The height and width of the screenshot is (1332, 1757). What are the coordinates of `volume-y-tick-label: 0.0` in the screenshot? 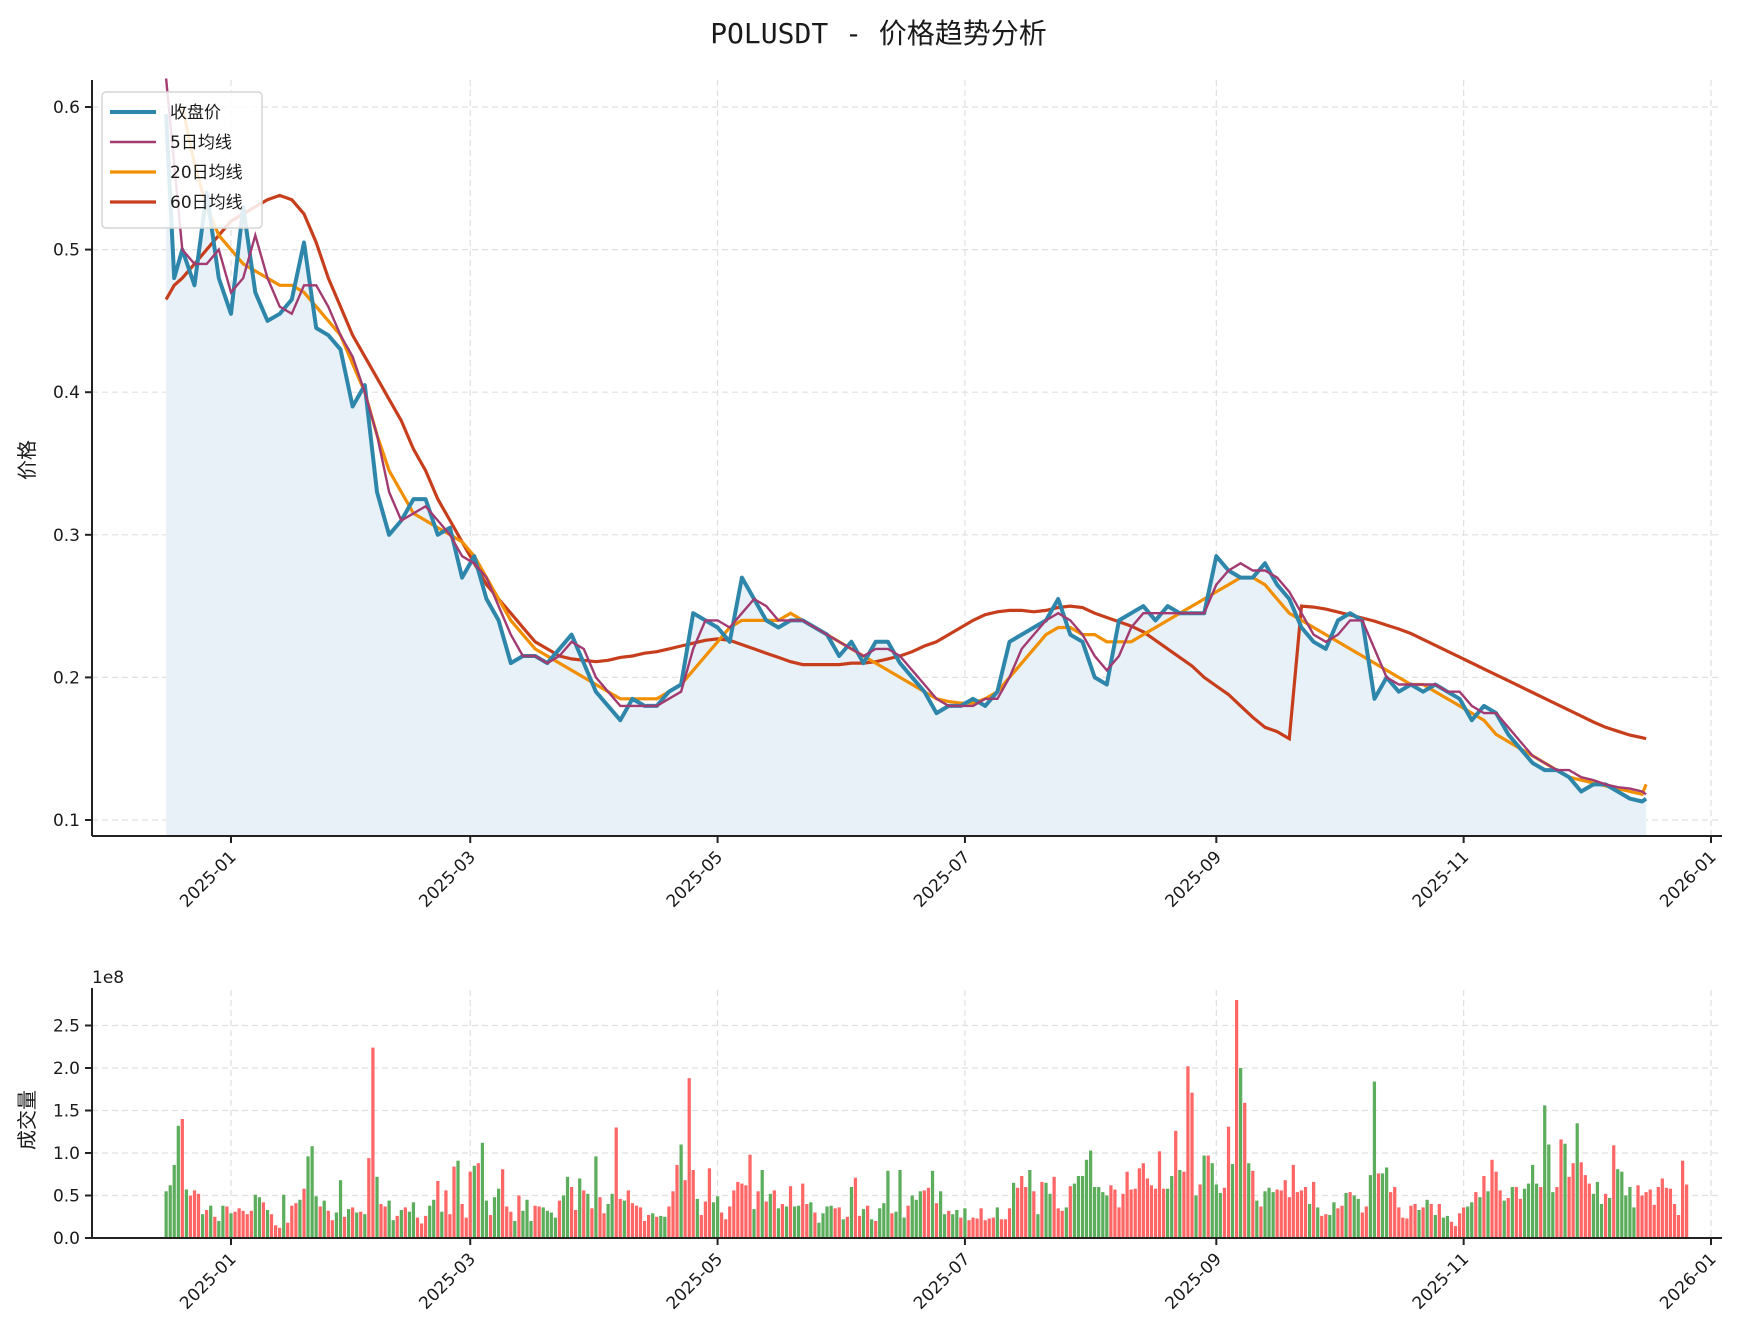 It's located at (66, 1239).